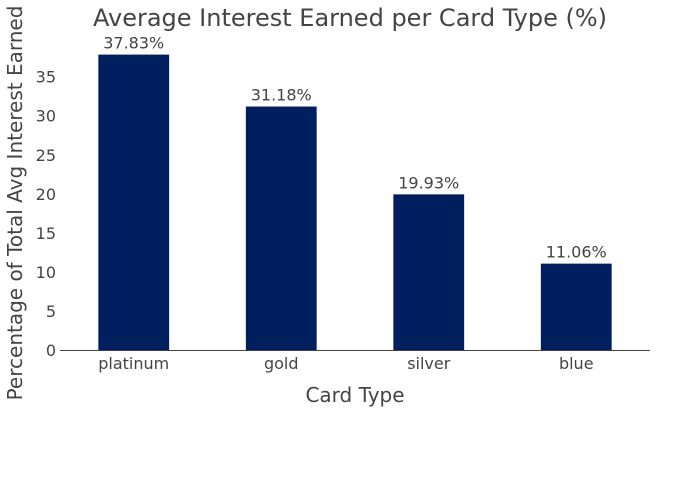  What do you see at coordinates (46, 77) in the screenshot?
I see `y-tick-label-35: 35` at bounding box center [46, 77].